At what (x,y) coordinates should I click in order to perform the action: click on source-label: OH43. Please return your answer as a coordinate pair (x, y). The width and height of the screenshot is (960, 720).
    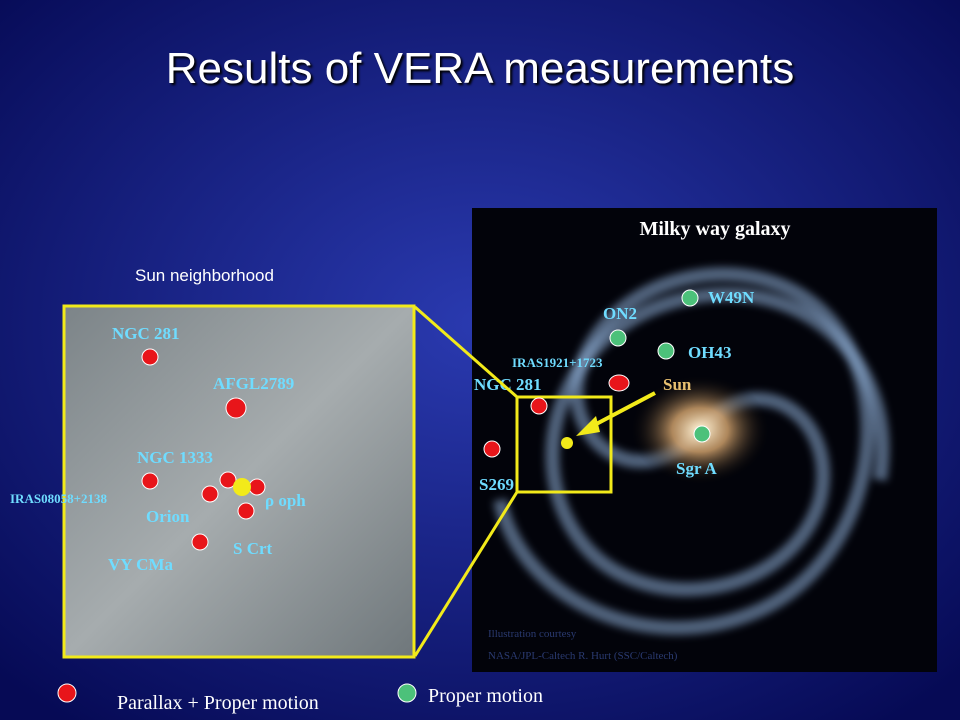
    Looking at the image, I should click on (709, 352).